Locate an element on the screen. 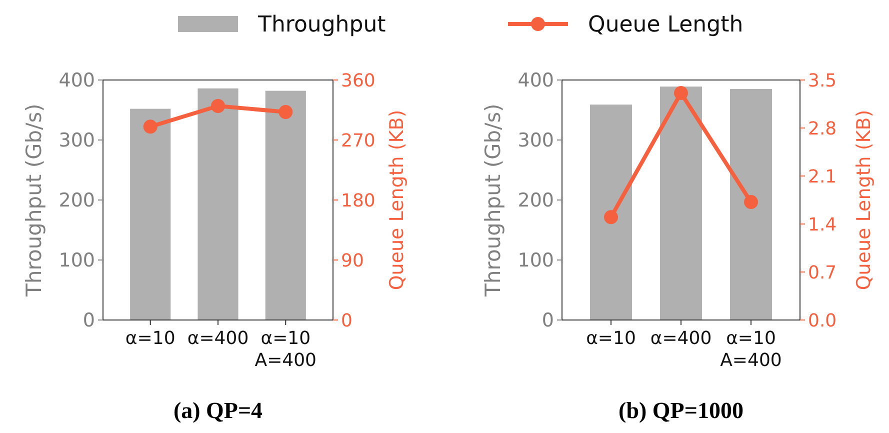 Image resolution: width=889 pixels, height=433 pixels. y2-tick-label: 270 is located at coordinates (358, 141).